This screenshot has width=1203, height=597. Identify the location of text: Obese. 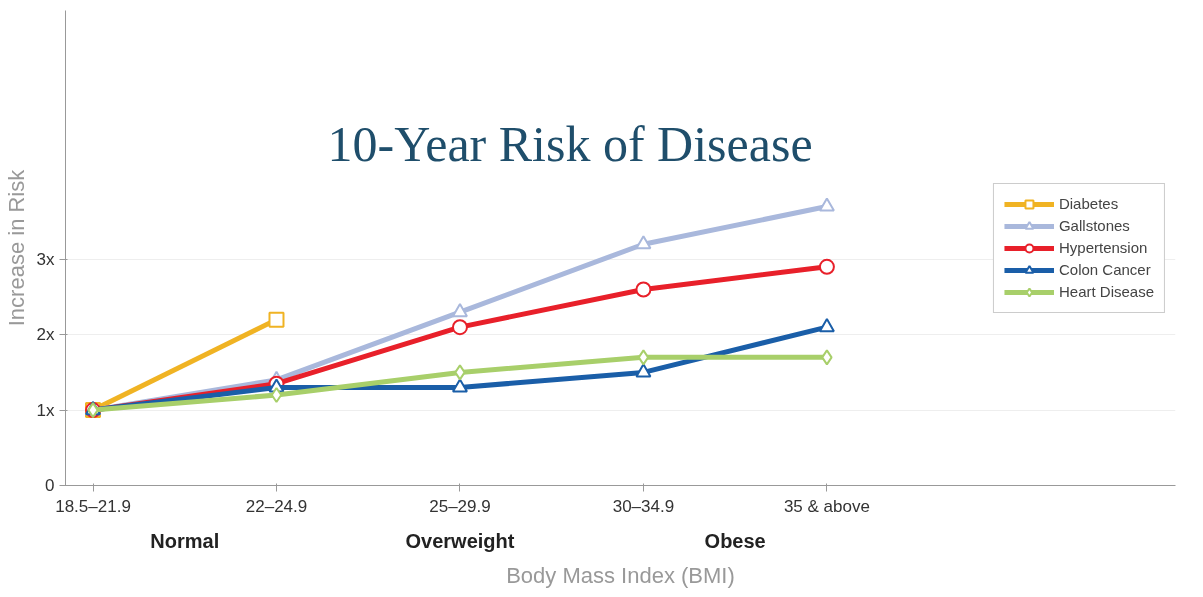
(735, 540).